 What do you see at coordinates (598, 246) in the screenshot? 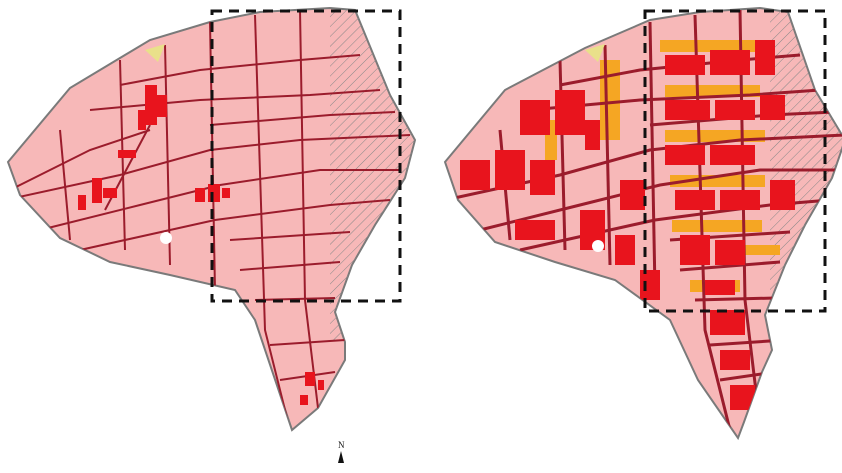
I see `right-round-plaza` at bounding box center [598, 246].